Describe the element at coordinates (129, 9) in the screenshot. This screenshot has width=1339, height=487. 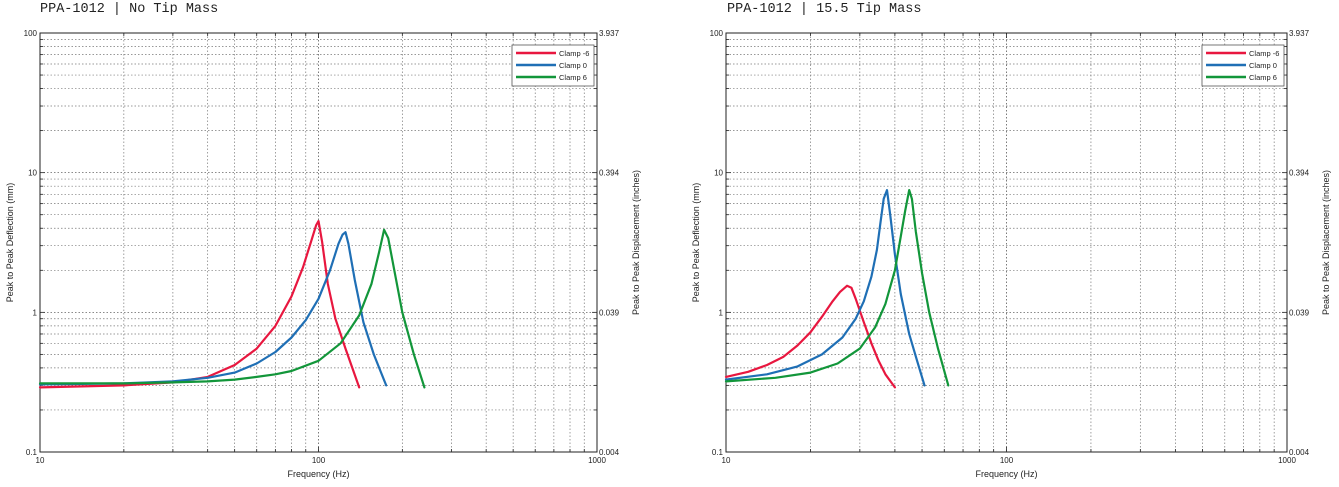
I see `chart-title-no-tip-mass: PPA-1012 | No Tip Mass` at that location.